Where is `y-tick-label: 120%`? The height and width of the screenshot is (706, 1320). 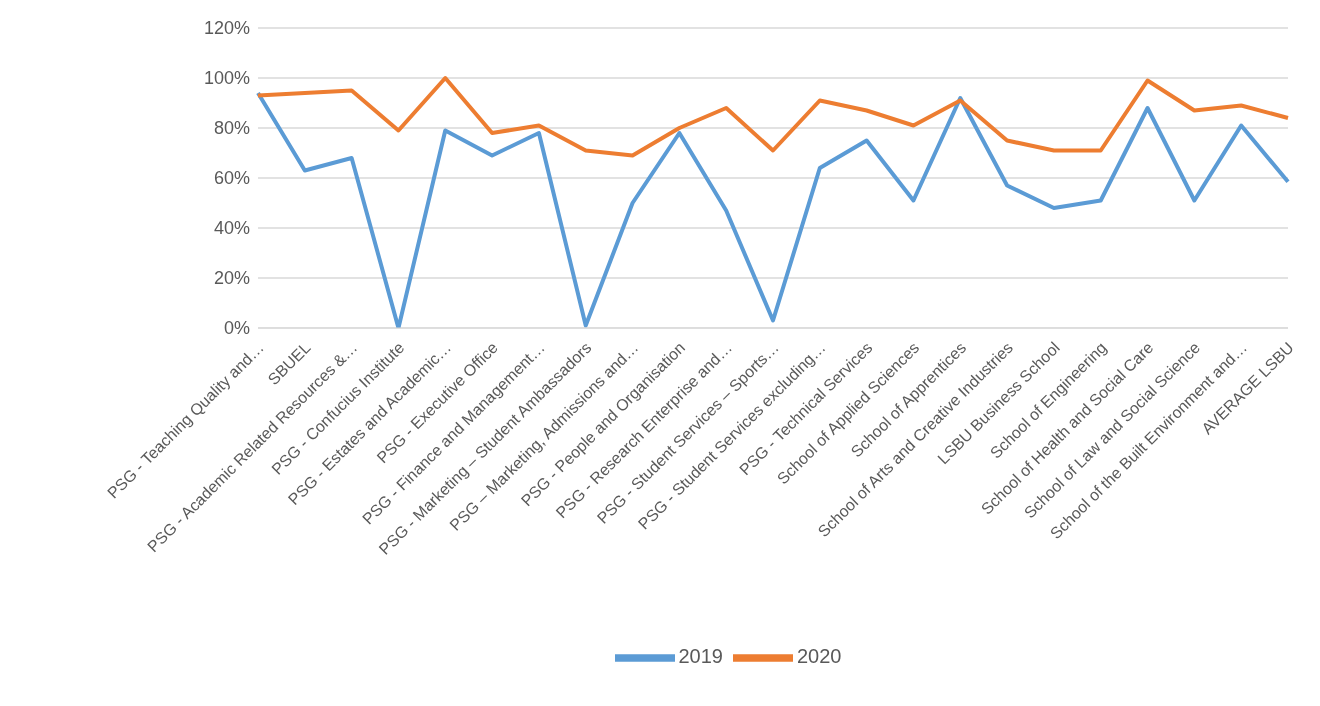
y-tick-label: 120% is located at coordinates (226, 28).